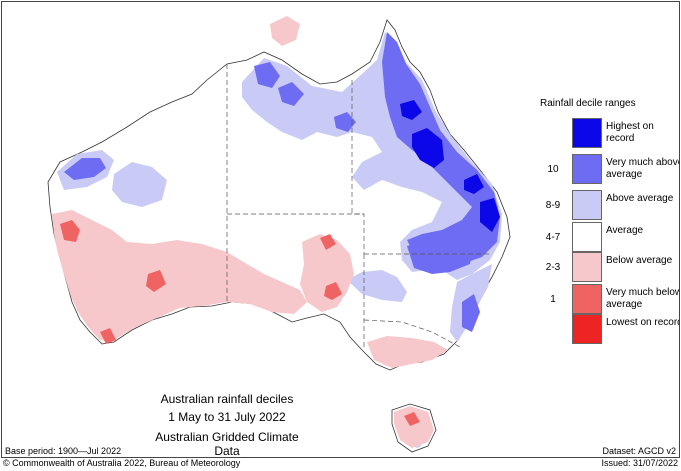  Describe the element at coordinates (227, 399) in the screenshot. I see `map-title-line1: Australian rainfall deciles` at that location.